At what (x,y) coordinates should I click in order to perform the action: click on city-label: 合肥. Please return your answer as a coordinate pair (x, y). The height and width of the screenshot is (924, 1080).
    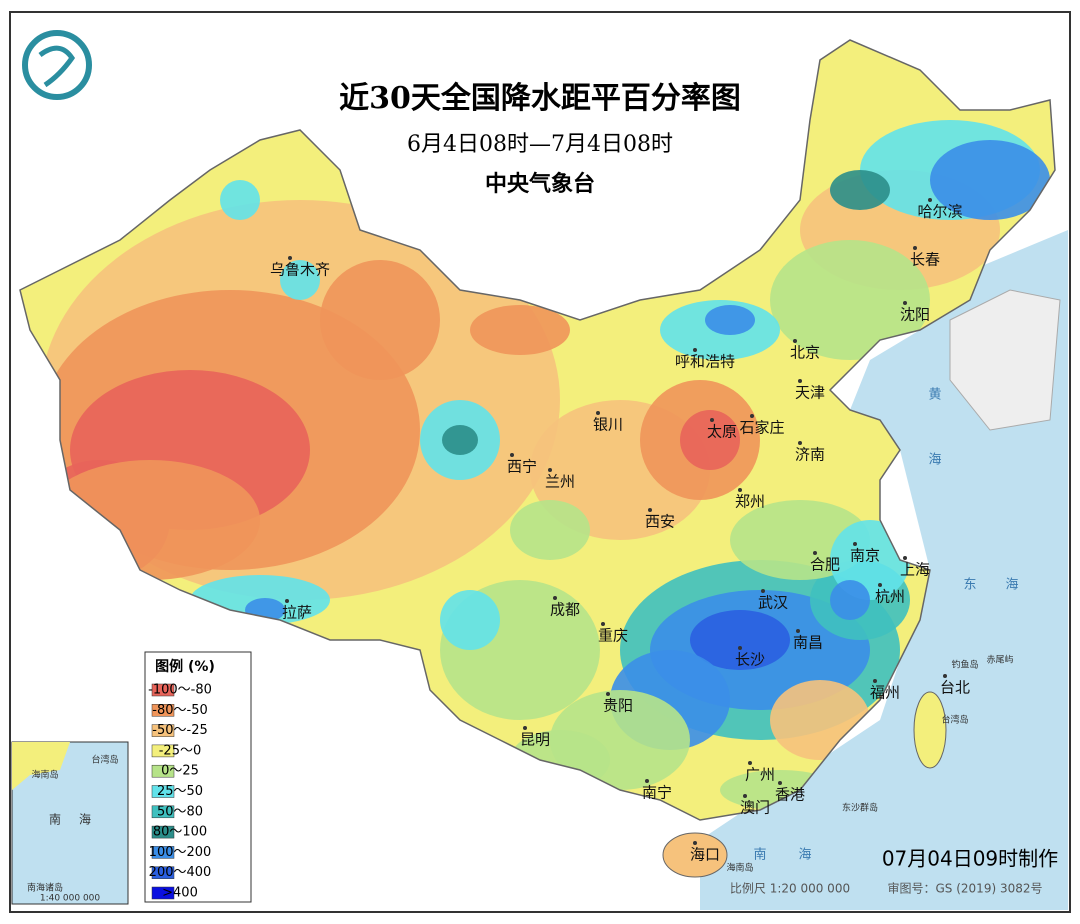
    Looking at the image, I should click on (825, 565).